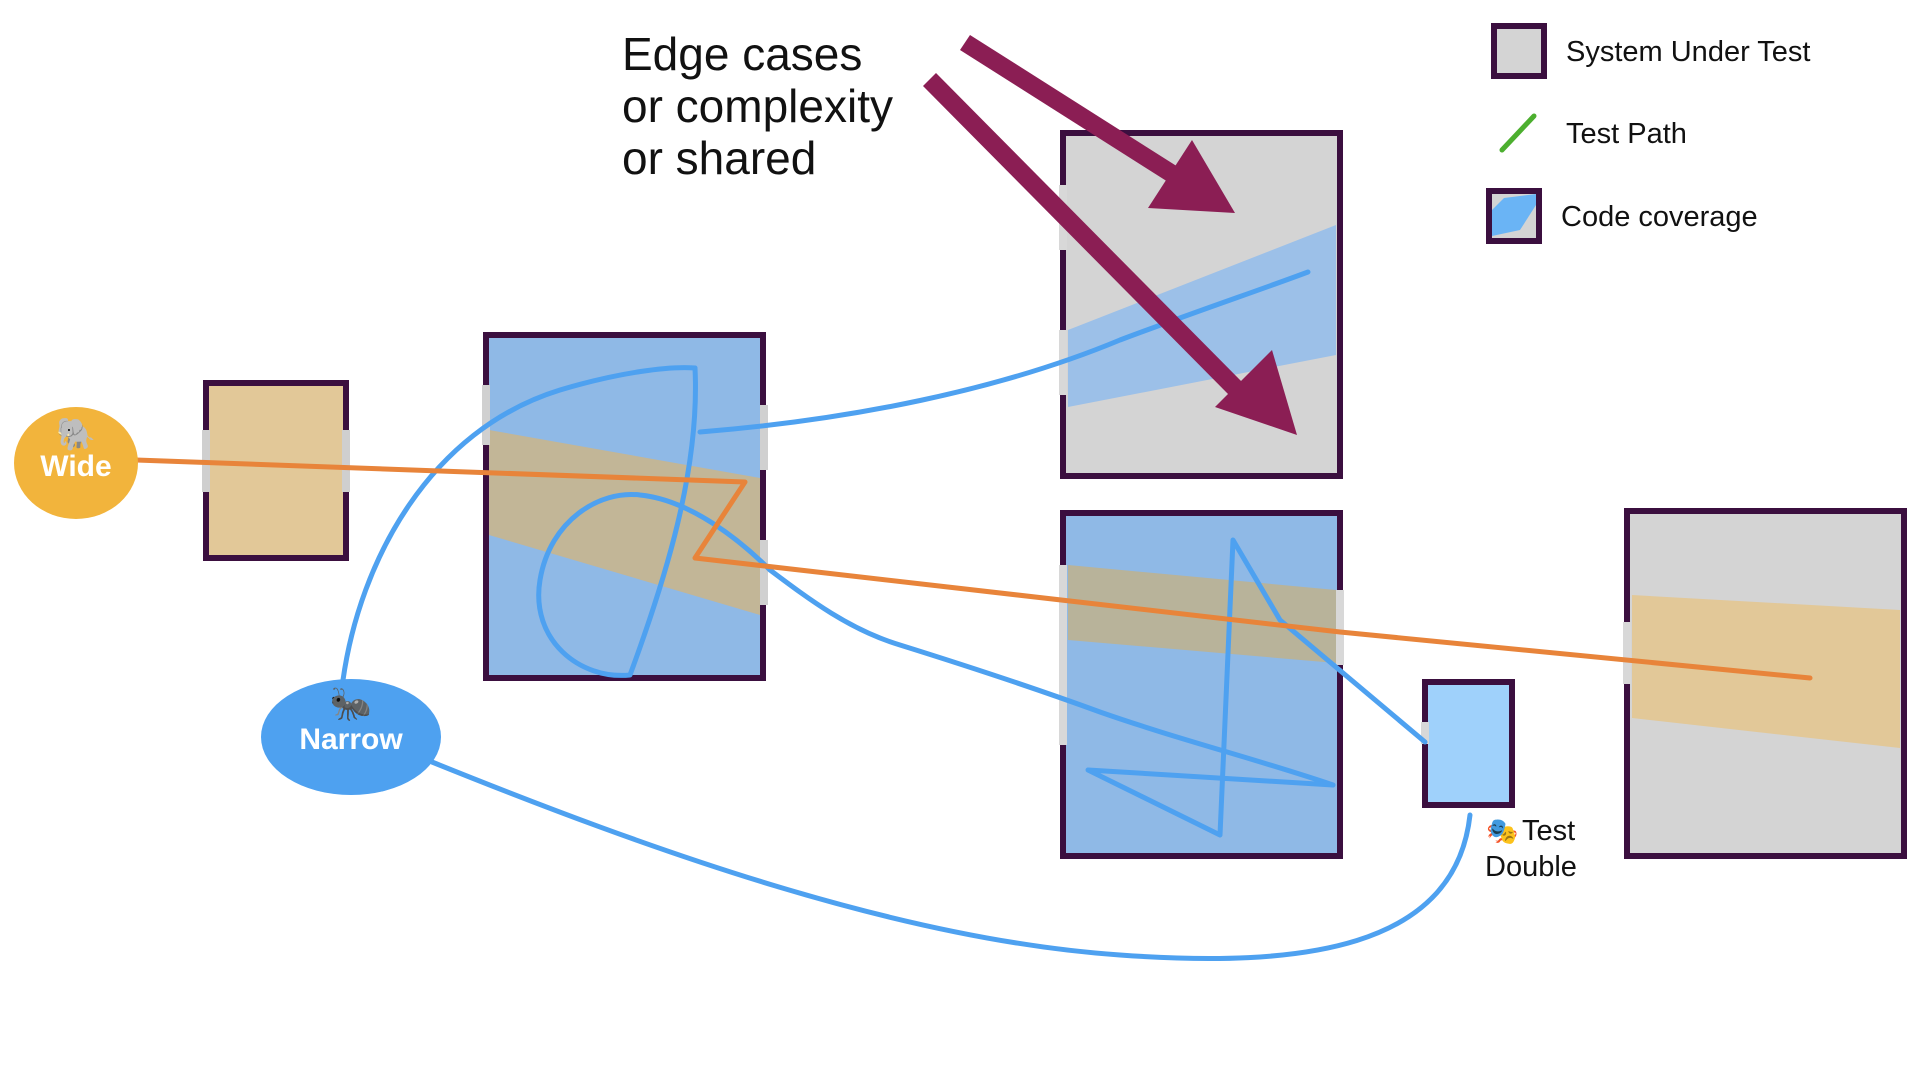  Describe the element at coordinates (76, 434) in the screenshot. I see `elephant-icon: 🐘` at that location.